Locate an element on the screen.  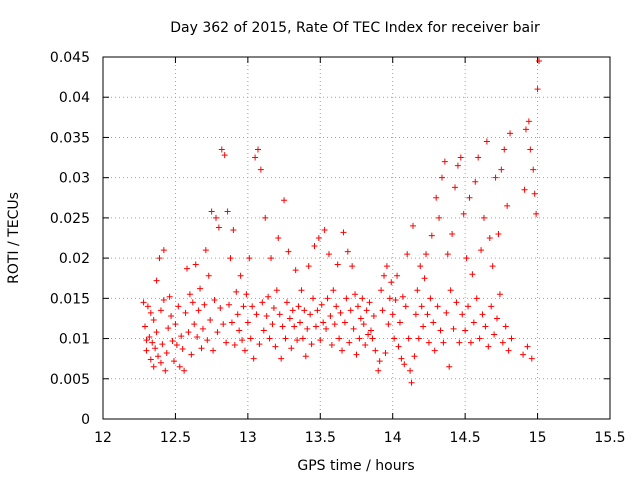
y-axis-label: ROTI / TECUs is located at coordinates (14, 238).